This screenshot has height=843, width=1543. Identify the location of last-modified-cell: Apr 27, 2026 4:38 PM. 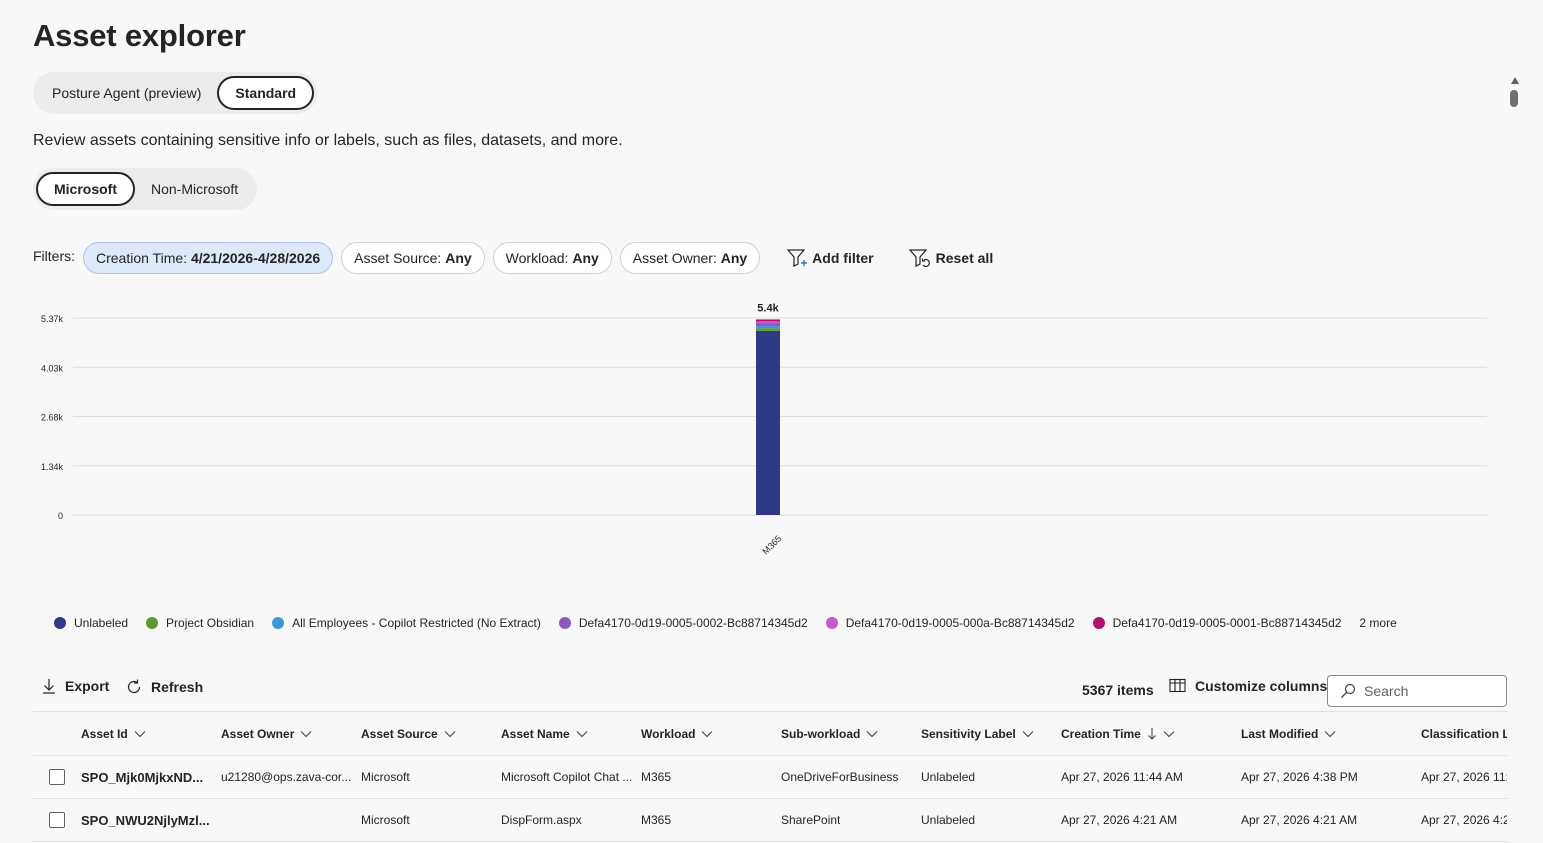
(1299, 777).